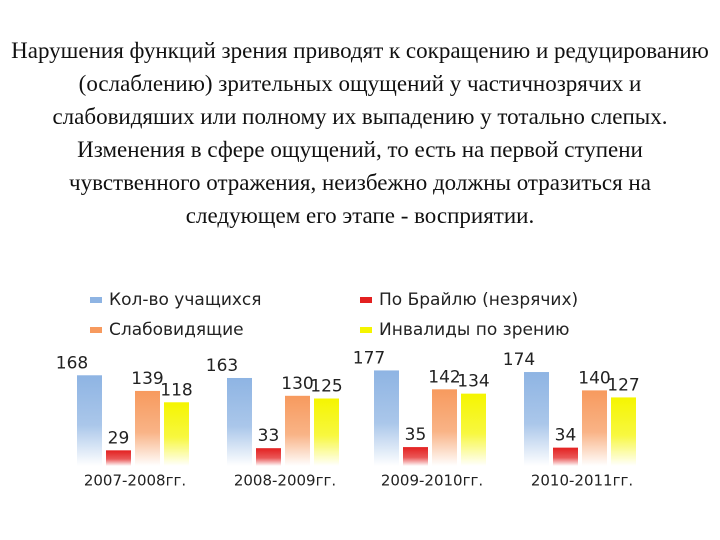 Image resolution: width=720 pixels, height=540 pixels. I want to click on legend-label: Слабовидящие, so click(176, 330).